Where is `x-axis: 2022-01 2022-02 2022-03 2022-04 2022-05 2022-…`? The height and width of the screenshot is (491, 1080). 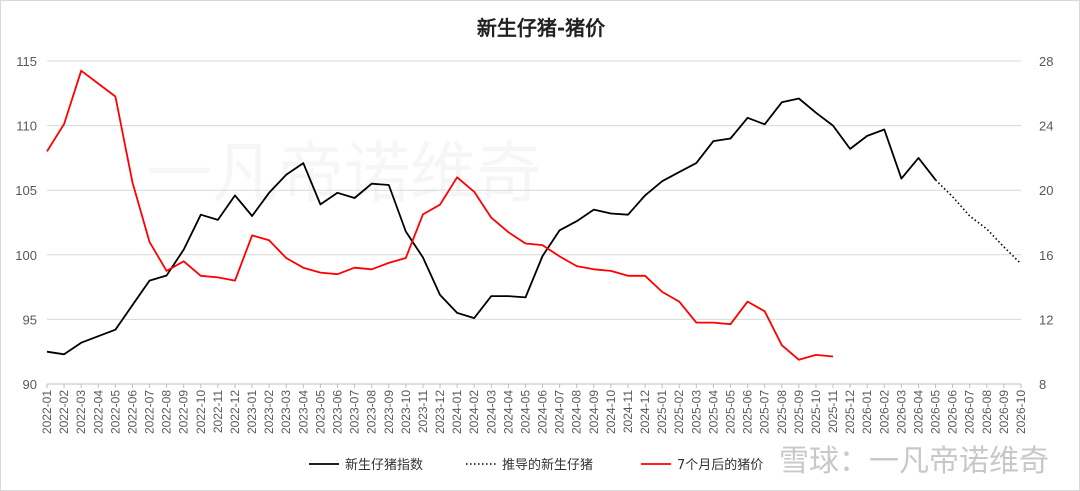 x-axis: 2022-01 2022-02 2022-03 2022-04 2022-05 2022-… is located at coordinates (534, 408).